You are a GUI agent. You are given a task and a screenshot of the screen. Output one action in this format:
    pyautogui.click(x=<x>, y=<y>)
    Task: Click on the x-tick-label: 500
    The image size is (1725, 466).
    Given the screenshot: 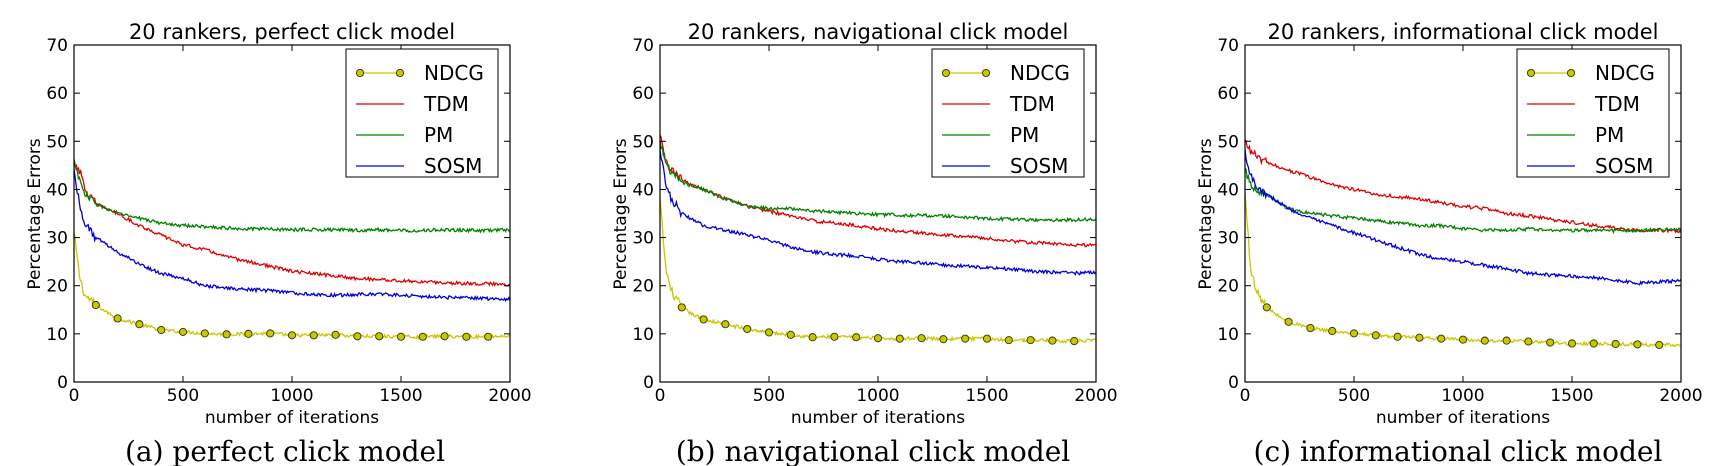 What is the action you would take?
    pyautogui.click(x=183, y=396)
    